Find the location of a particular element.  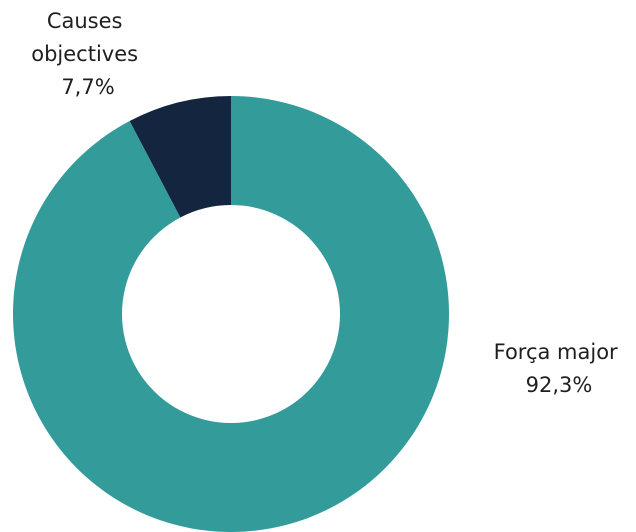

slice-label-causes-objectives-line-2: objectives is located at coordinates (84, 54).